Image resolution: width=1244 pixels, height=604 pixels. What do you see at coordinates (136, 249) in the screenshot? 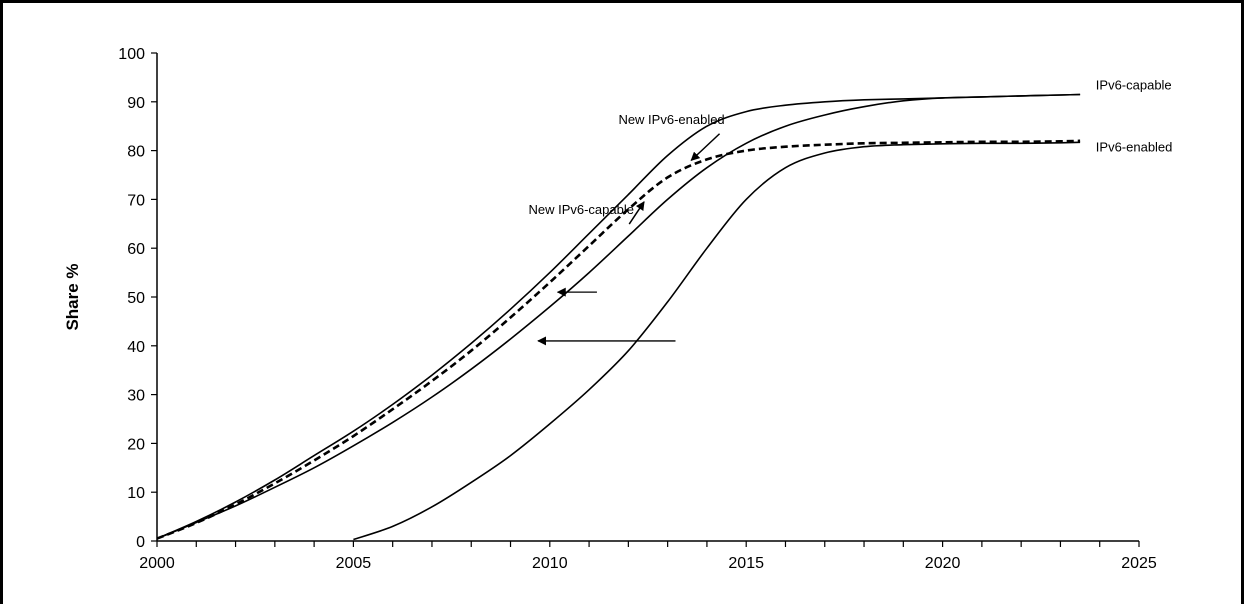
I see `y-tick-label: 60` at bounding box center [136, 249].